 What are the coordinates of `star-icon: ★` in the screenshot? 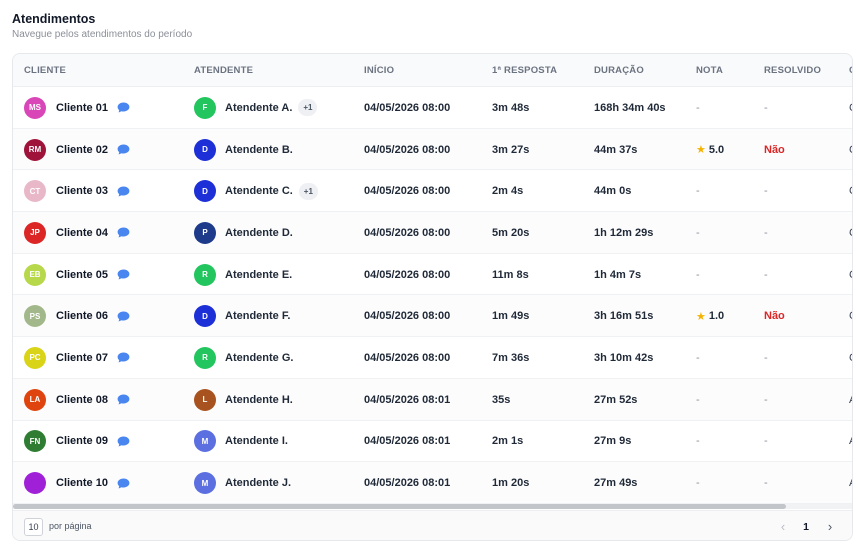 It's located at (701, 150).